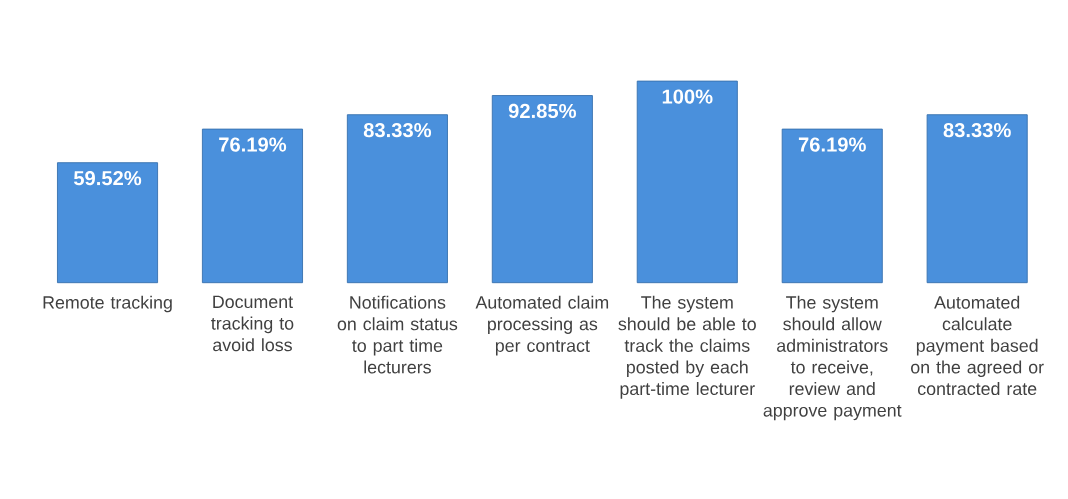 Image resolution: width=1068 pixels, height=499 pixels. What do you see at coordinates (687, 96) in the screenshot?
I see `data-label: 100%` at bounding box center [687, 96].